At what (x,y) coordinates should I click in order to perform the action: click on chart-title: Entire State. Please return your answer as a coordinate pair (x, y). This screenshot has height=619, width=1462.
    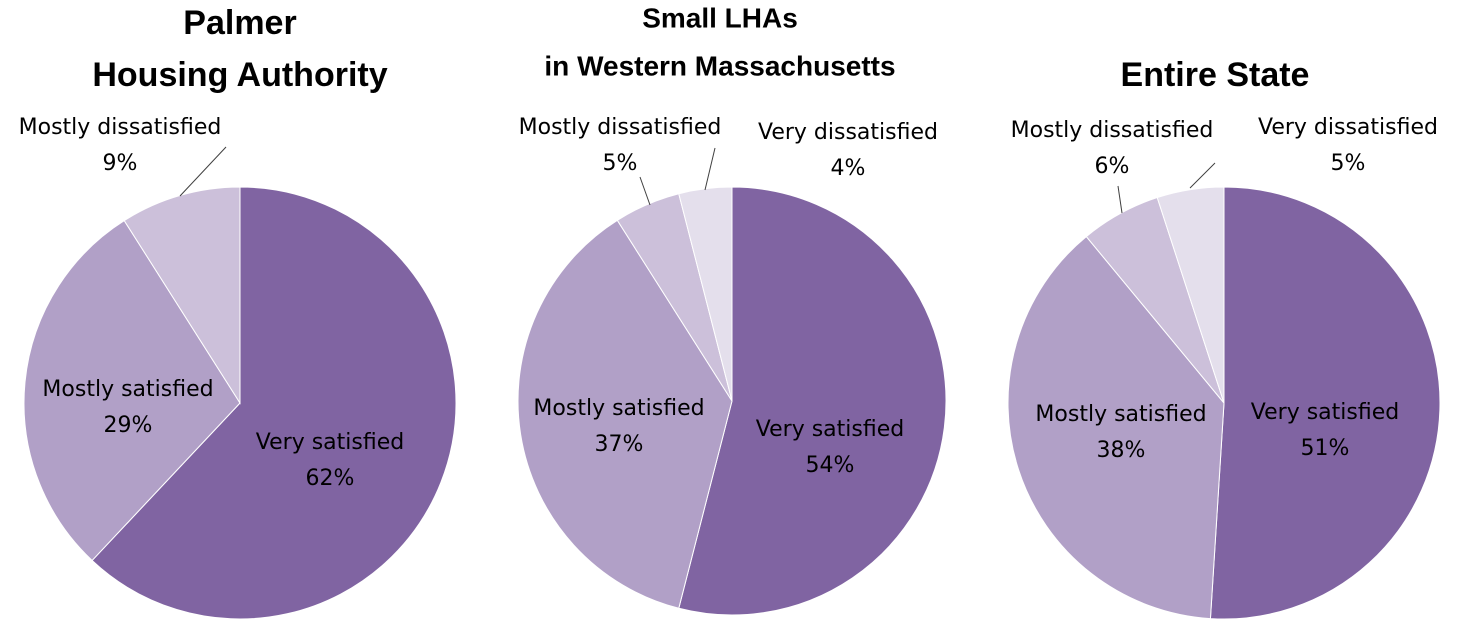
    Looking at the image, I should click on (1215, 75).